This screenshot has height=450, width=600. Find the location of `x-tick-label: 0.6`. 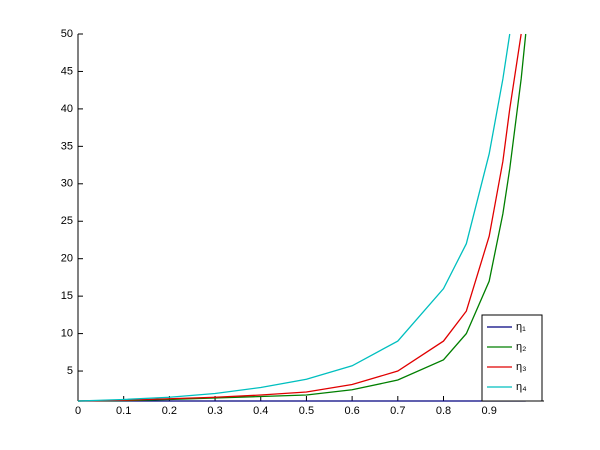

x-tick-label: 0.6 is located at coordinates (351, 411).